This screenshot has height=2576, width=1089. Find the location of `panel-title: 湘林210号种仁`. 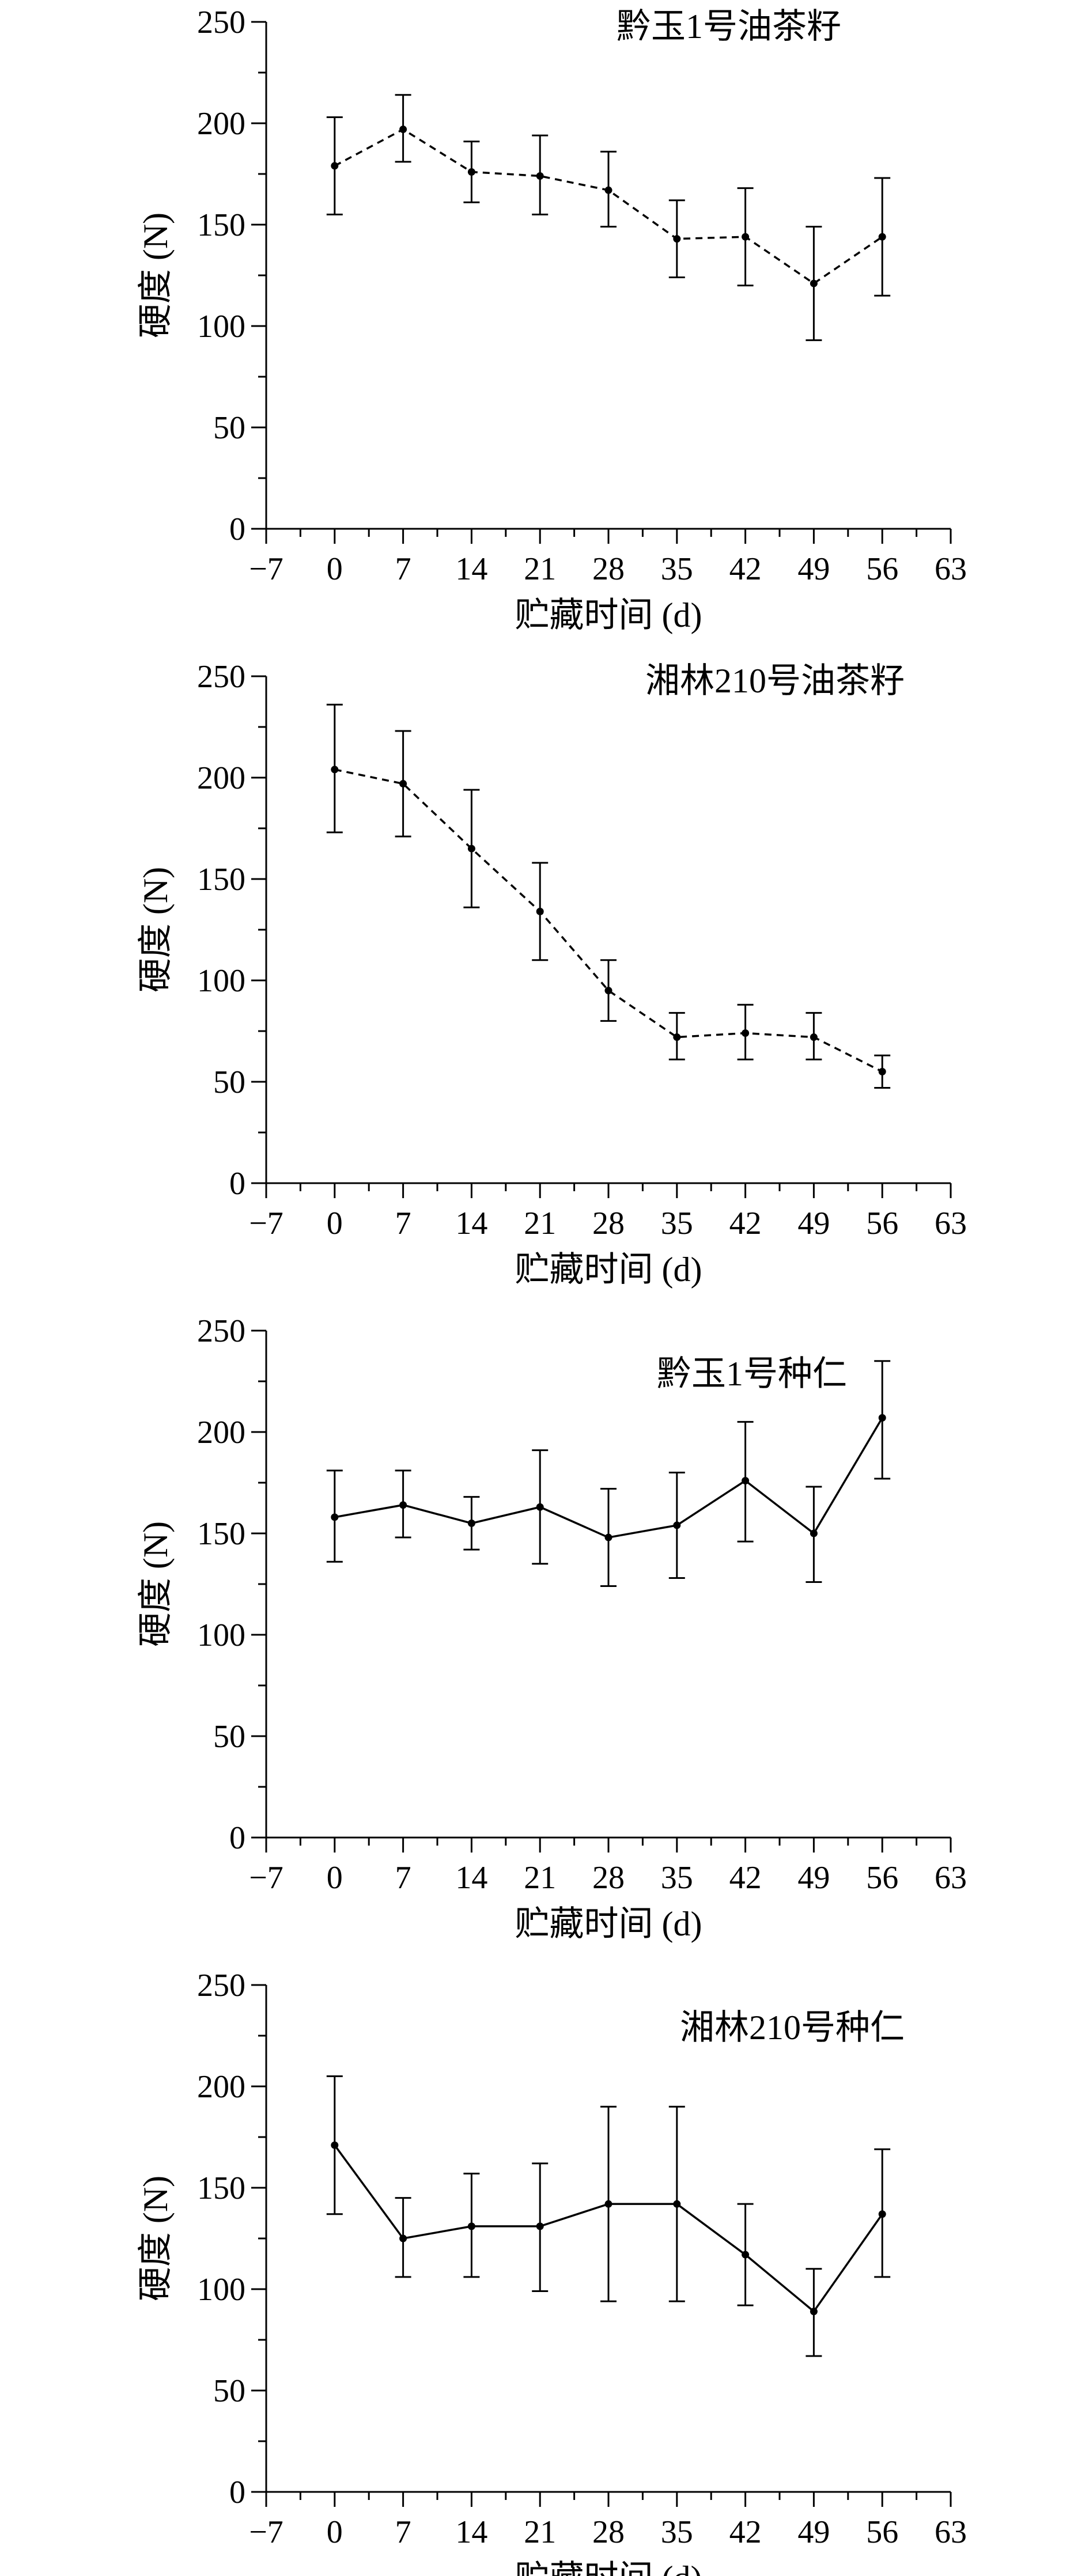

panel-title: 湘林210号种仁 is located at coordinates (792, 2028).